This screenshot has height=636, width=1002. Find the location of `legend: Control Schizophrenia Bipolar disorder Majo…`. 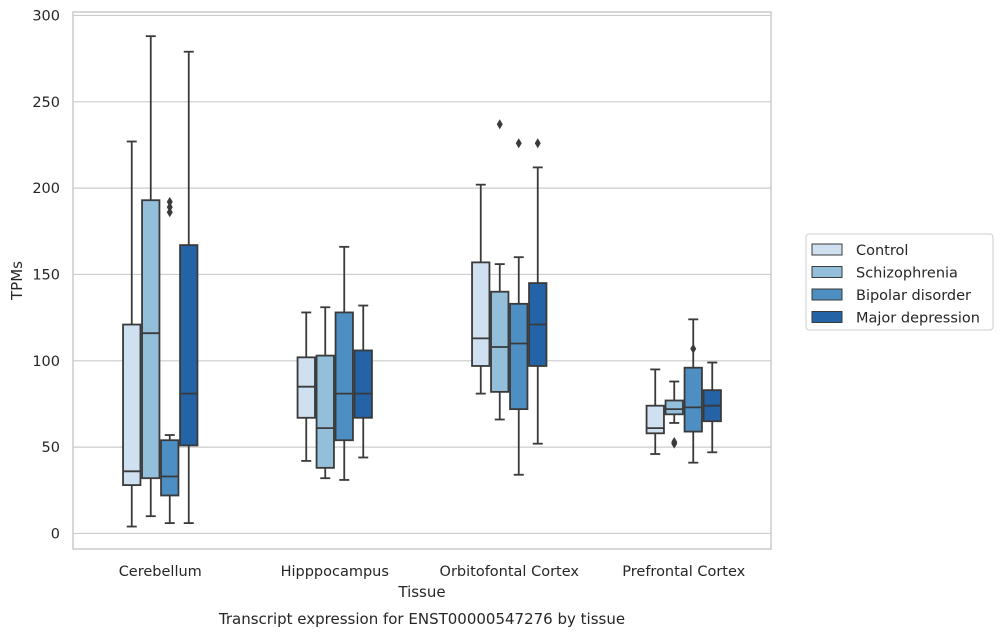

legend: Control Schizophrenia Bipolar disorder Majo… is located at coordinates (899, 282).